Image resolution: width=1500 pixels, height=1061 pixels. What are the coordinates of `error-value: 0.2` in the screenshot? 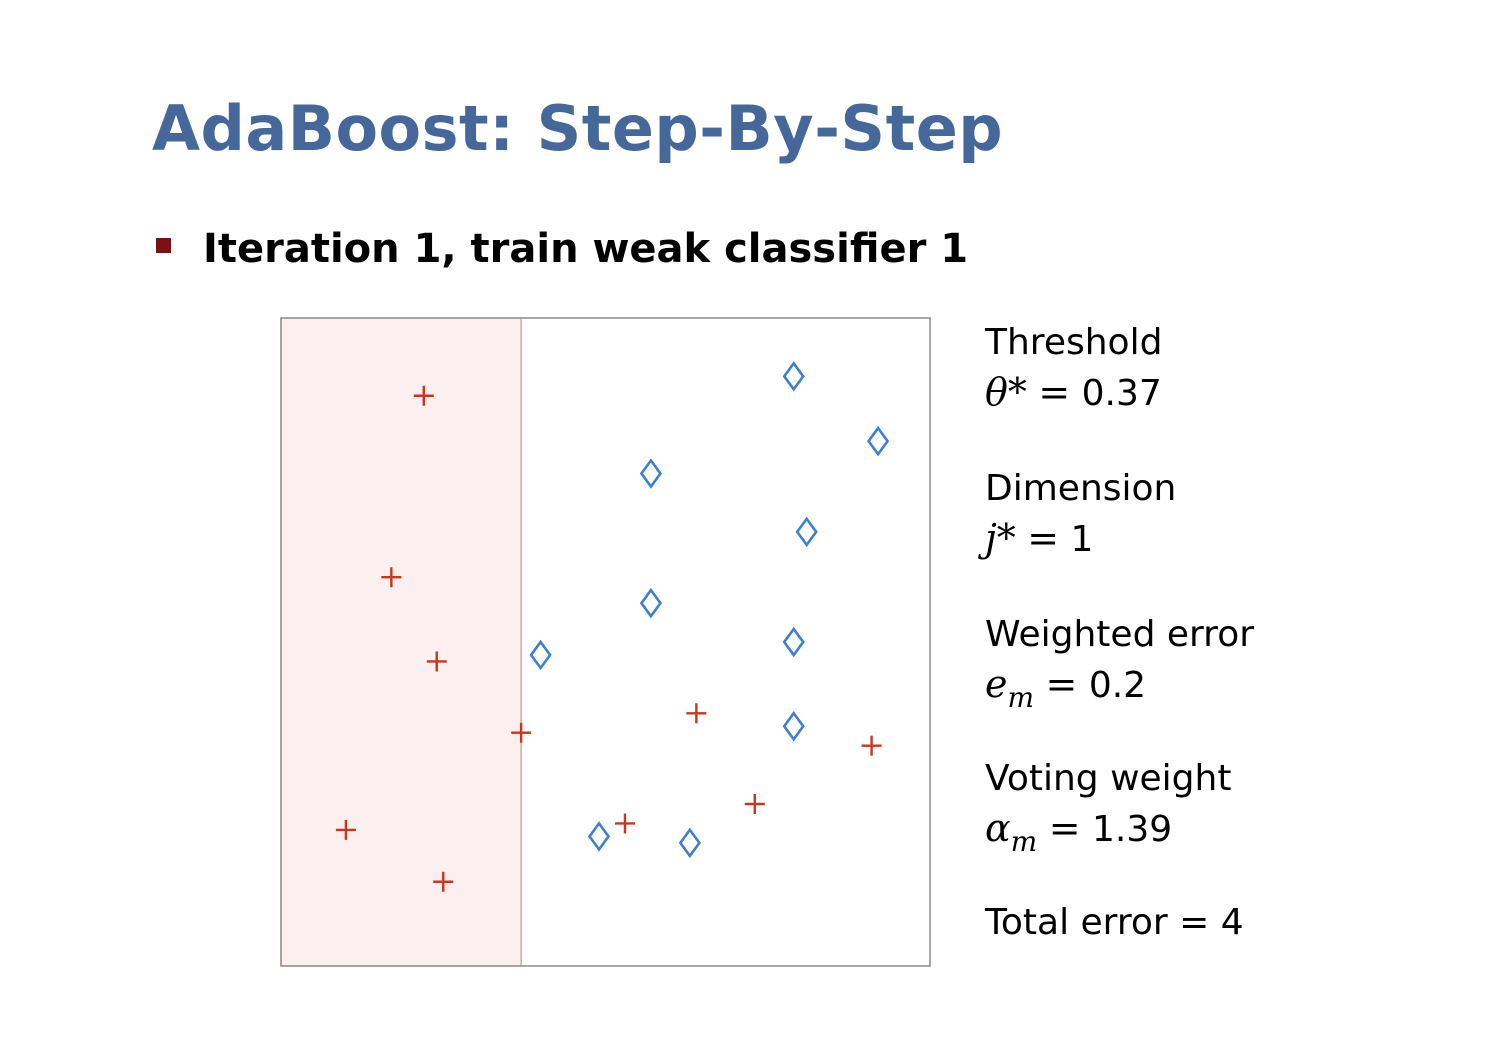 It's located at (1117, 685).